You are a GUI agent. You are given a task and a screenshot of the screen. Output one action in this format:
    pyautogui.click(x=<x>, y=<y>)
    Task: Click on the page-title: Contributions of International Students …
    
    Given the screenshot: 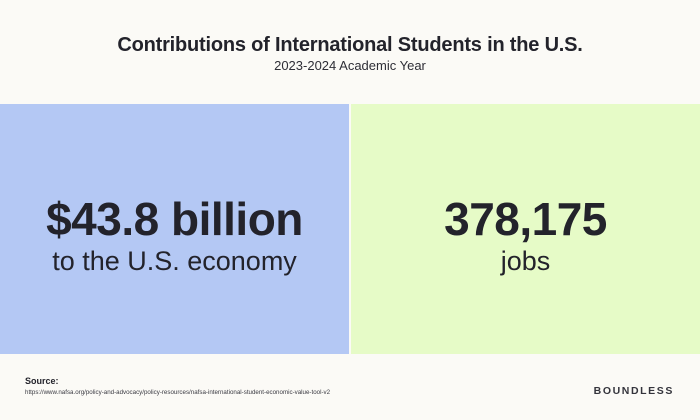 What is the action you would take?
    pyautogui.click(x=350, y=45)
    